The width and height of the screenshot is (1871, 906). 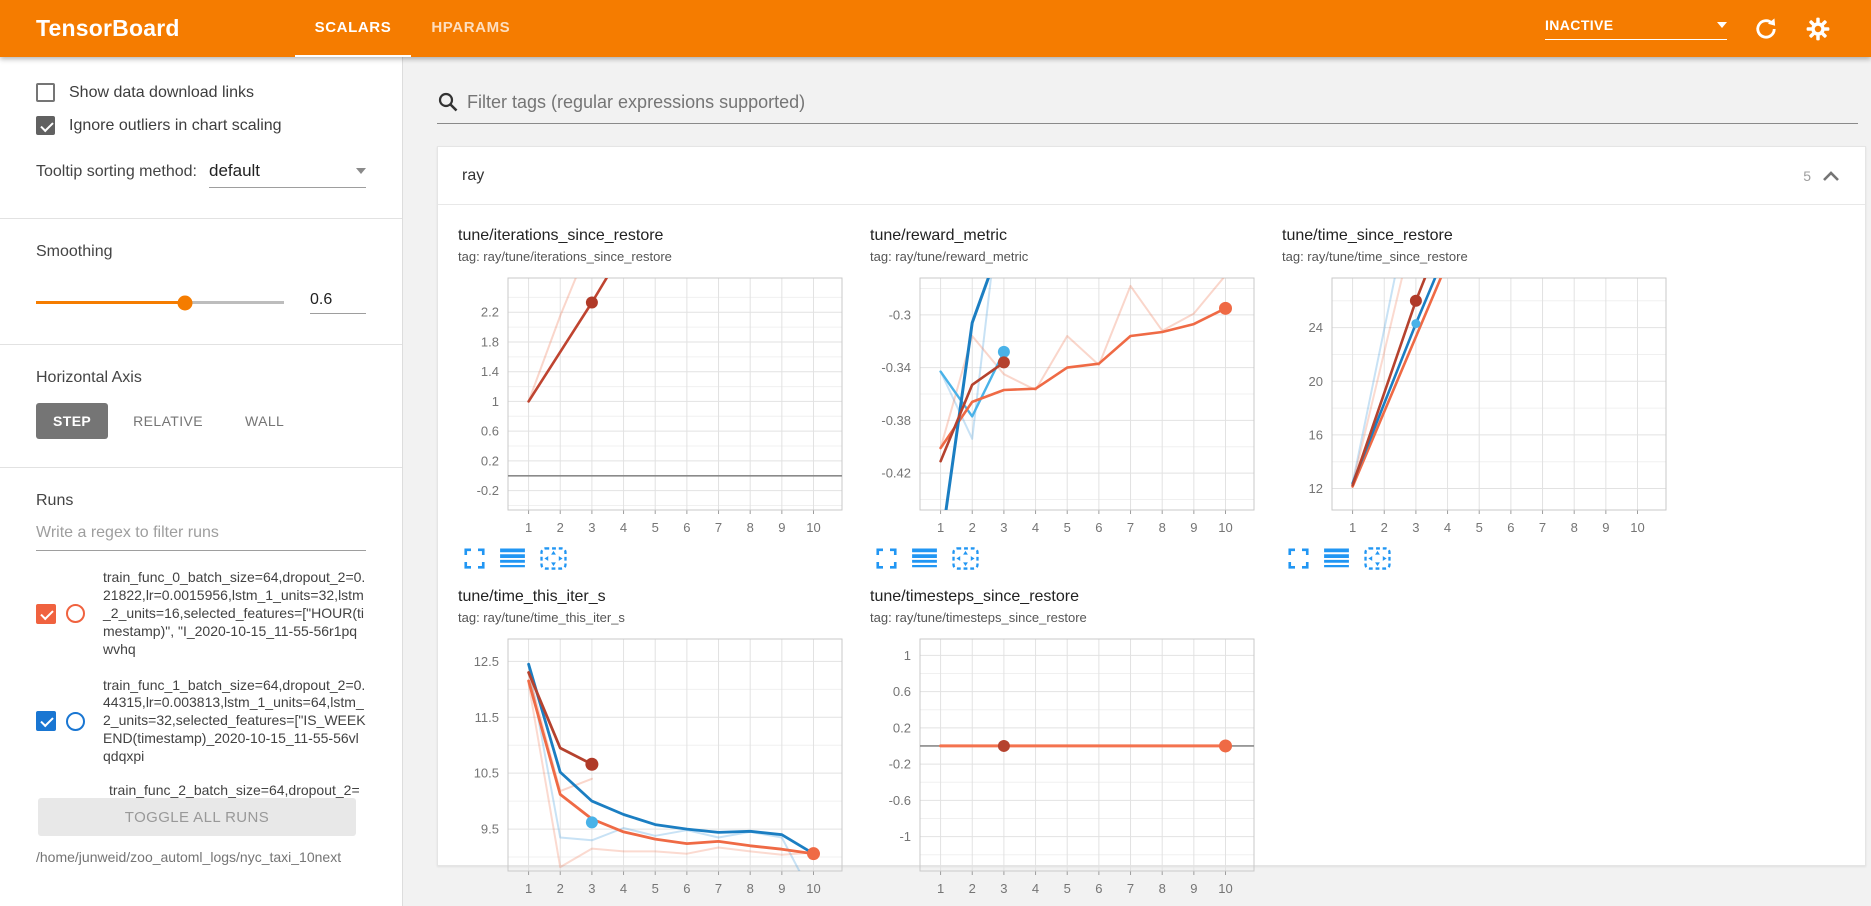 I want to click on tooltip-sorting-label: Tooltip sorting method:, so click(x=116, y=171).